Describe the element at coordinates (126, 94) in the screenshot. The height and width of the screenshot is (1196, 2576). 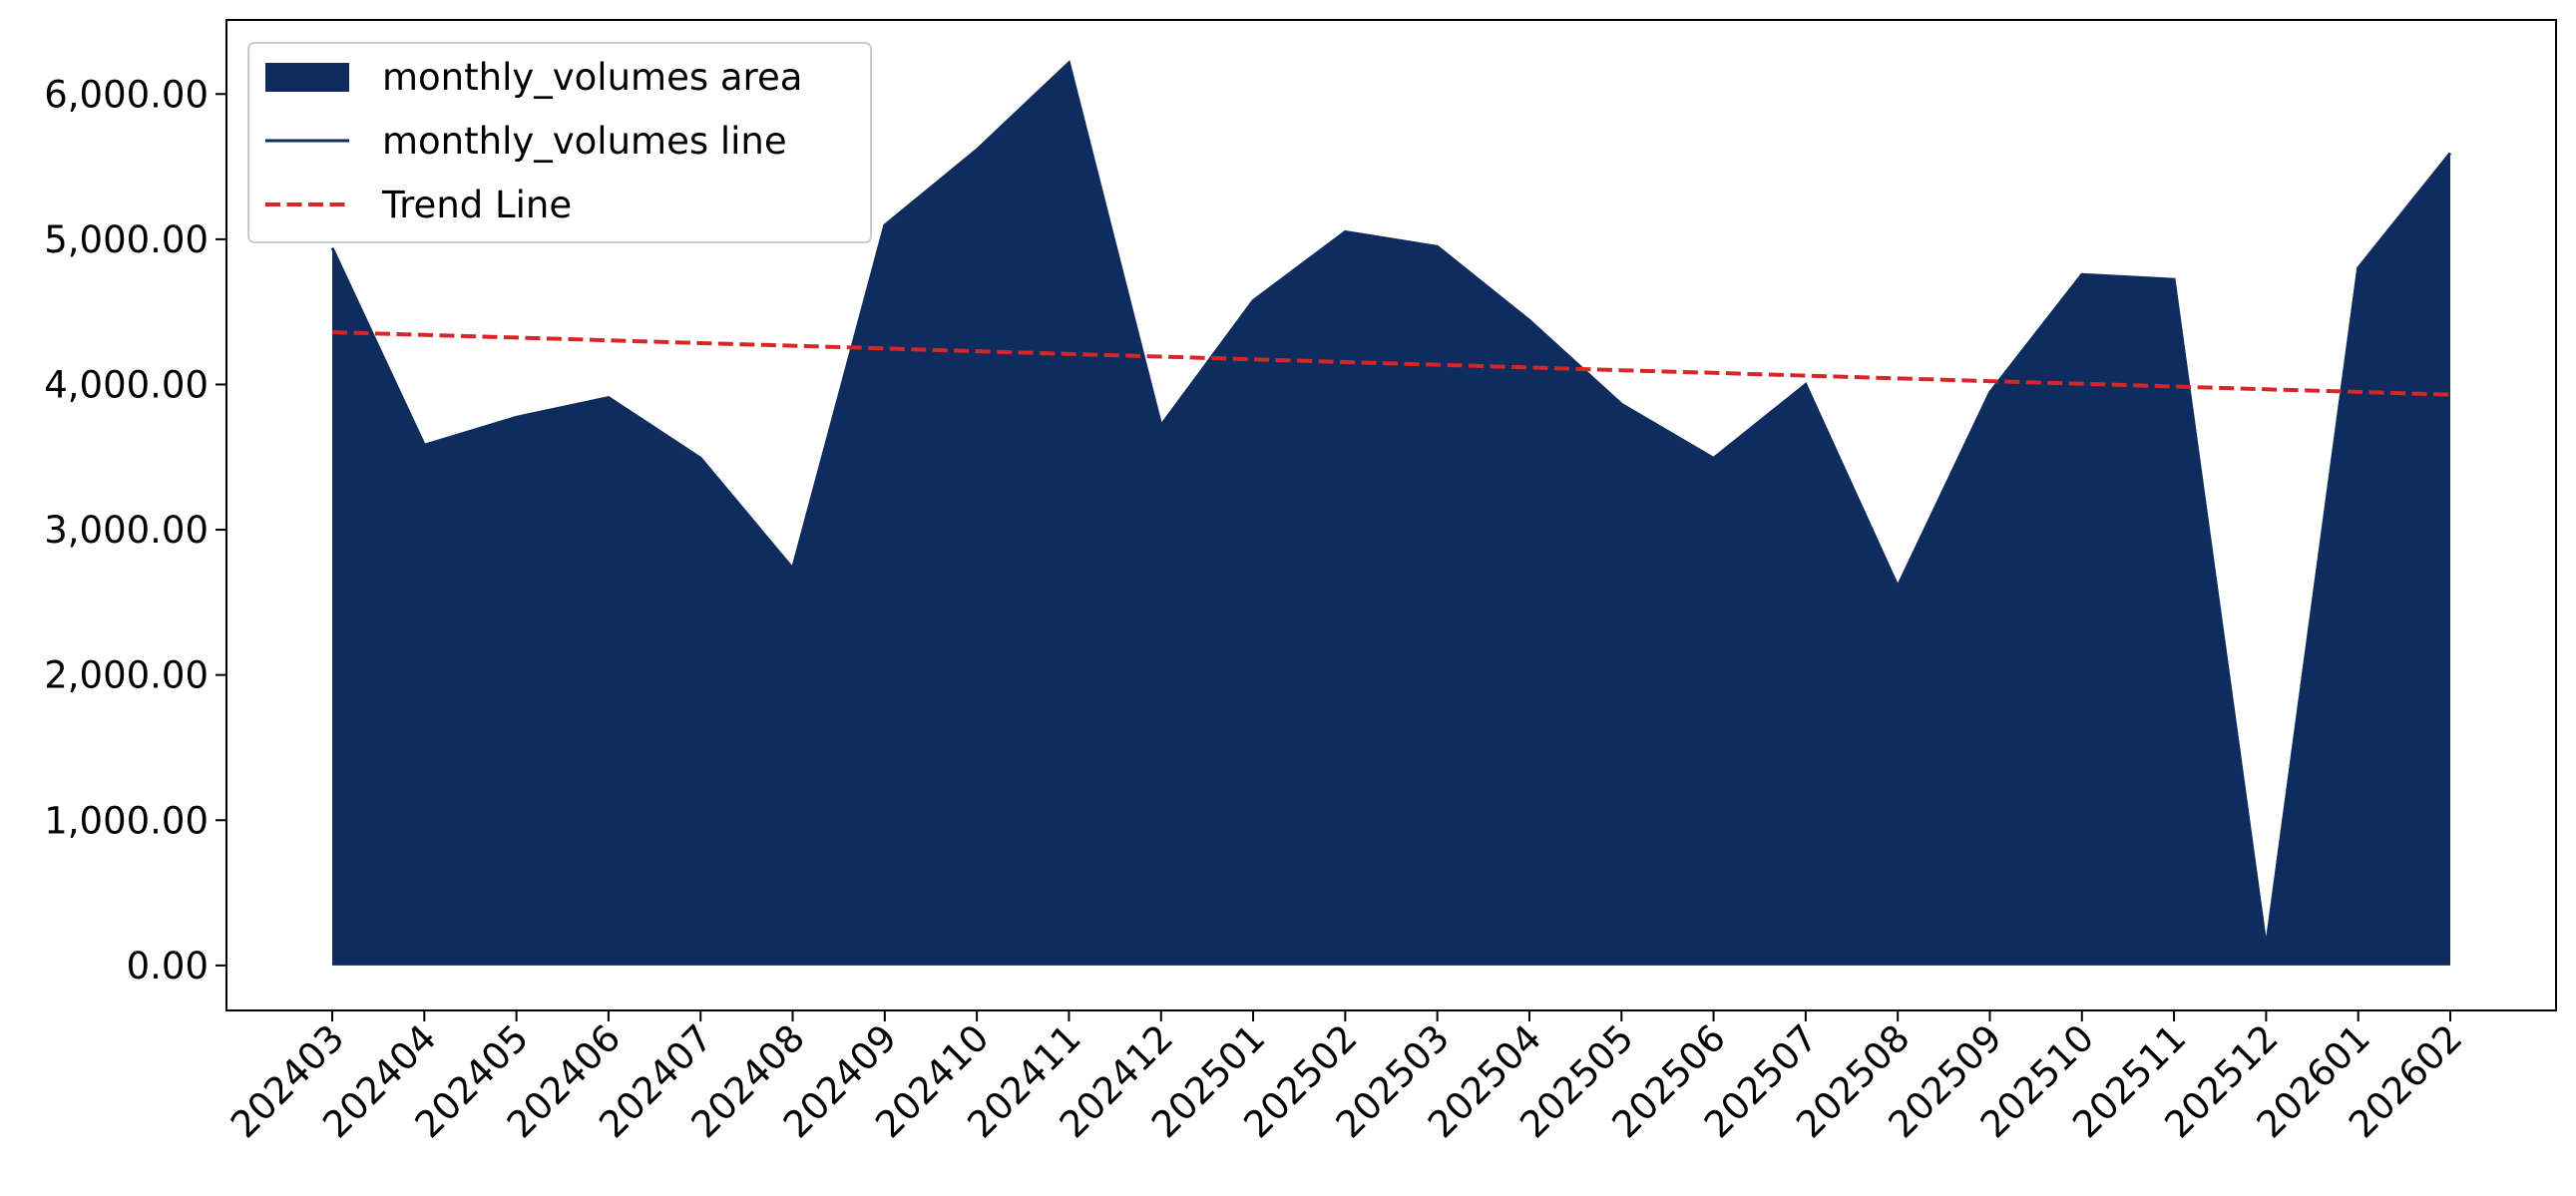
I see `y-tick-label: 6,000.00` at that location.